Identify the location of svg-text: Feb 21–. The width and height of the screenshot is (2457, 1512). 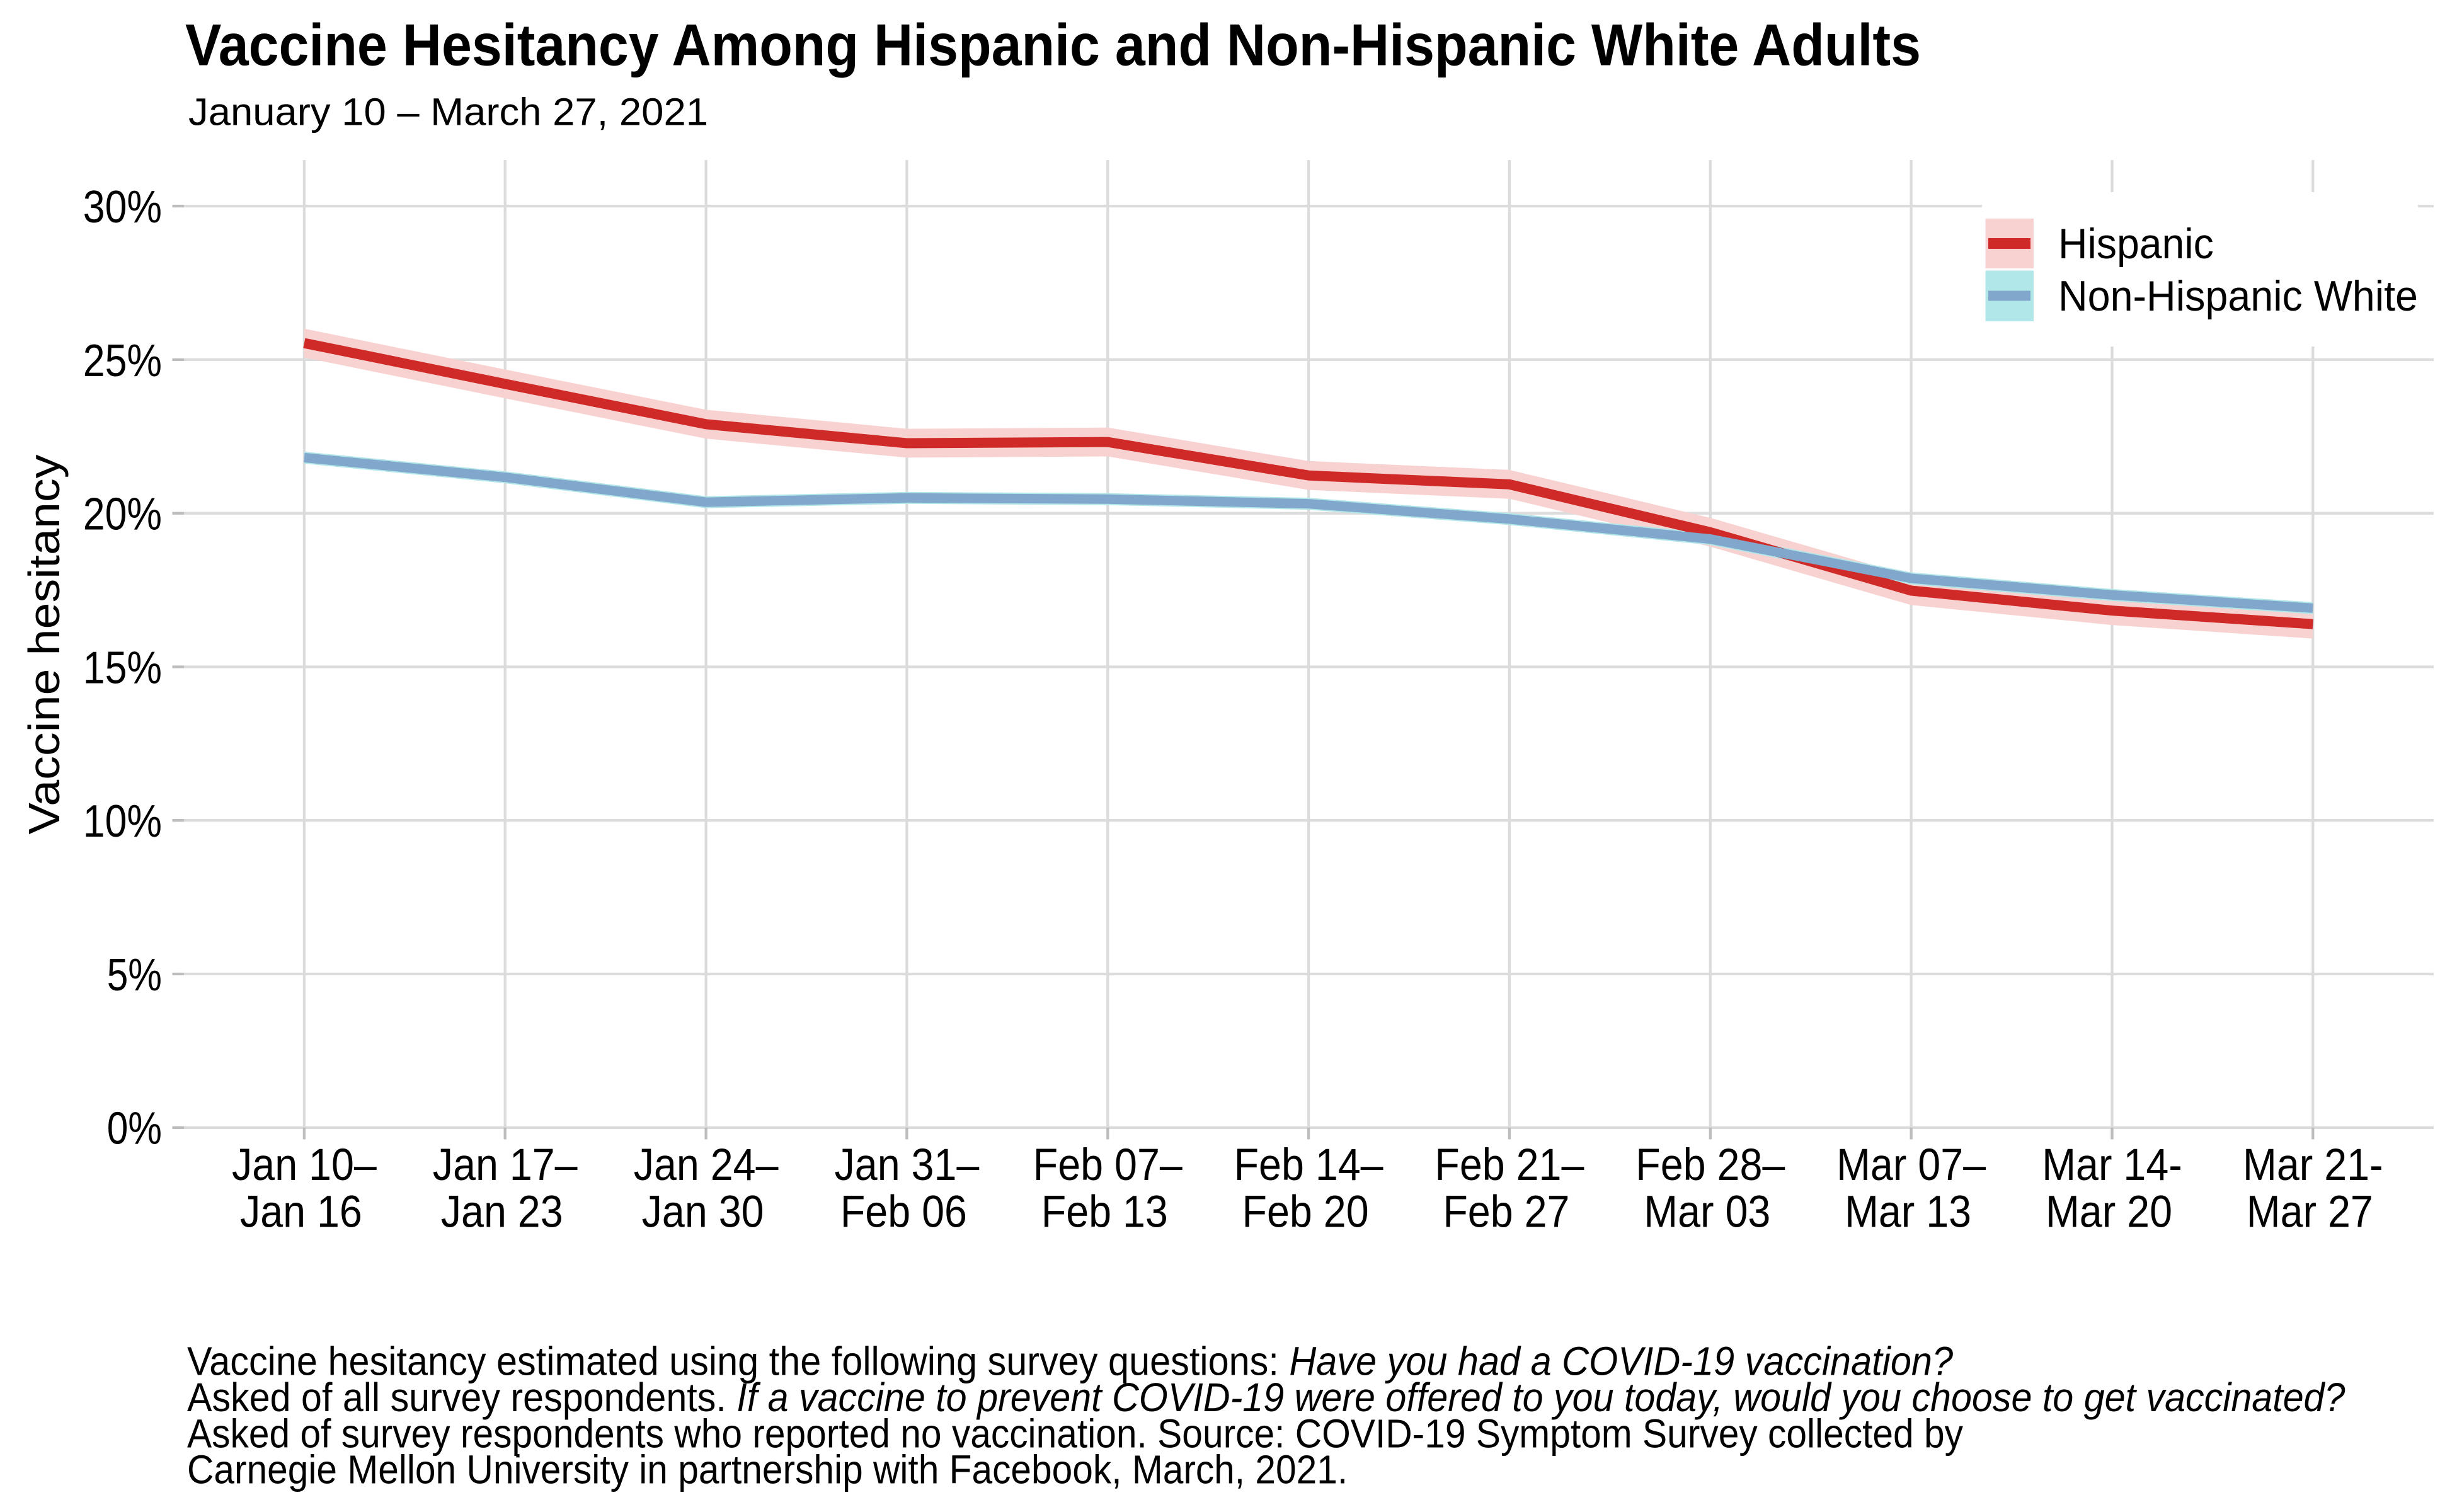
(1509, 1165).